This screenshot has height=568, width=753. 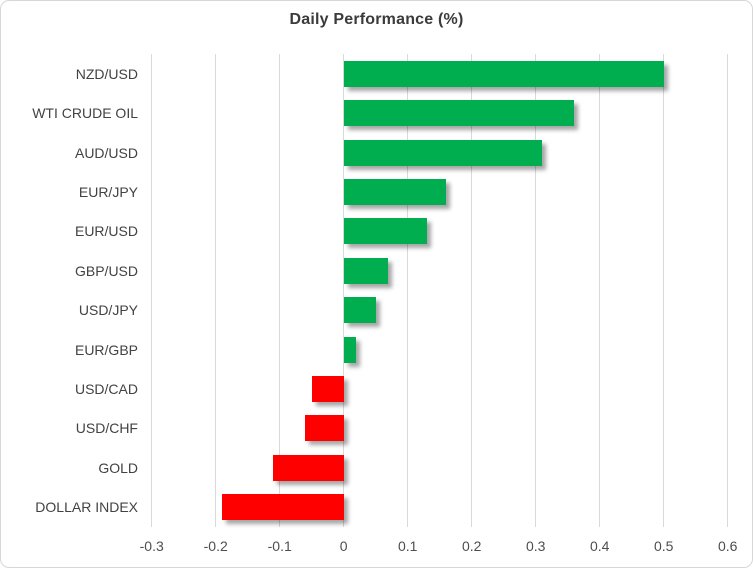 I want to click on bar-gold, so click(x=308, y=467).